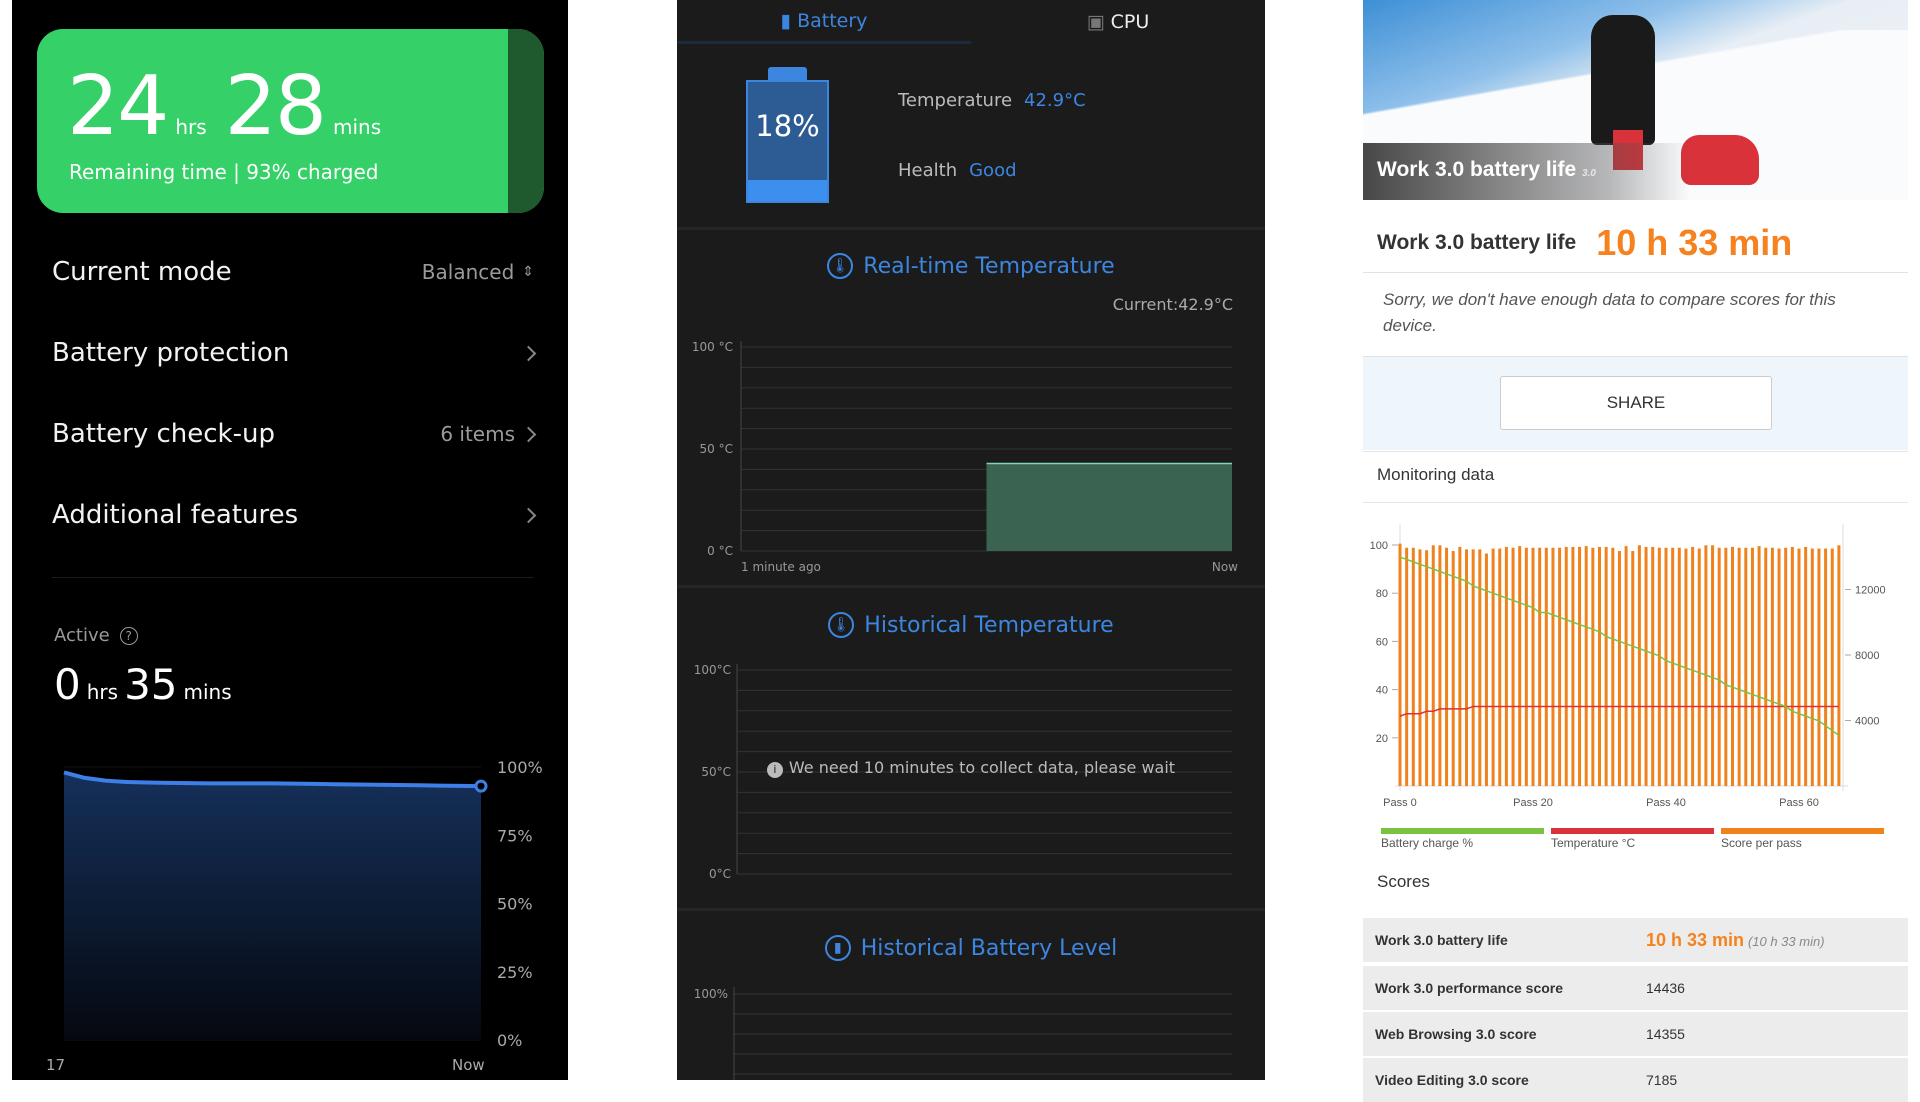  Describe the element at coordinates (275, 106) in the screenshot. I see `remaining-mins: 28` at that location.